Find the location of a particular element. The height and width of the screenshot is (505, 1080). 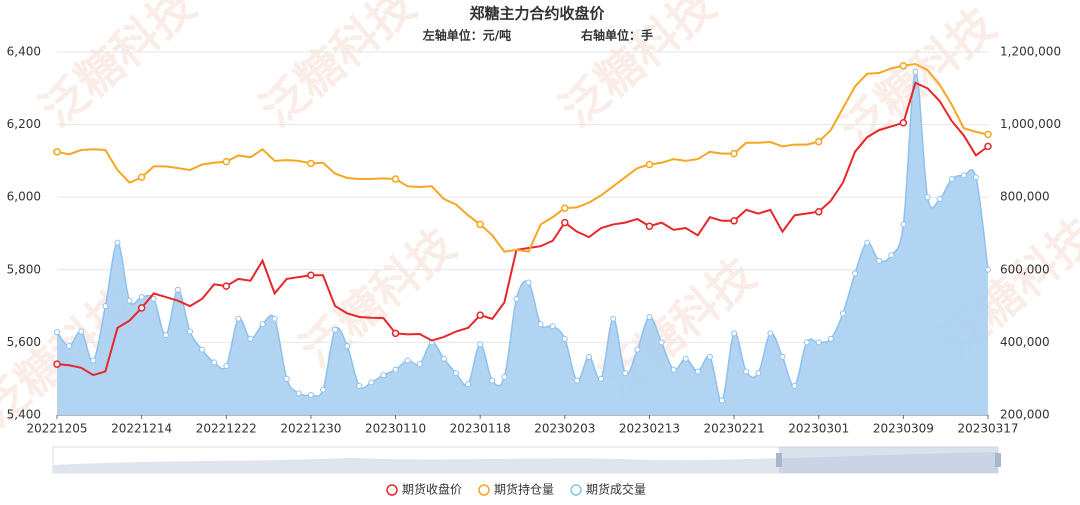

y2-tick-label: 600,000 is located at coordinates (1025, 269).